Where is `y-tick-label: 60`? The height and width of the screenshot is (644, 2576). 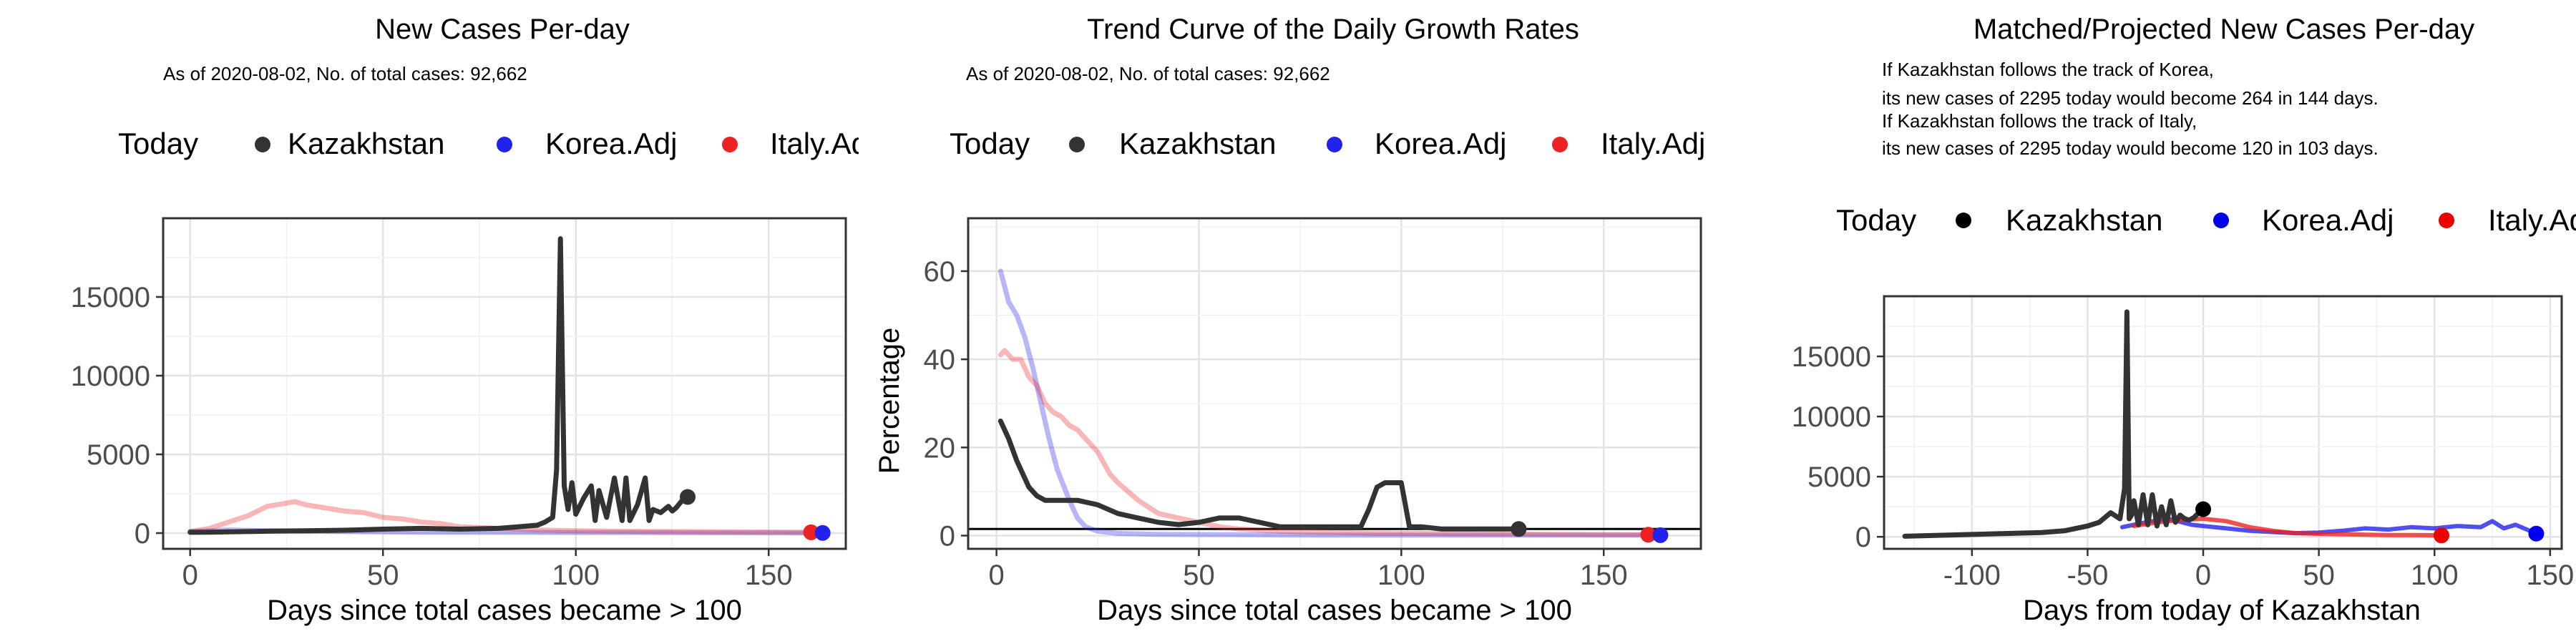
y-tick-label: 60 is located at coordinates (940, 272).